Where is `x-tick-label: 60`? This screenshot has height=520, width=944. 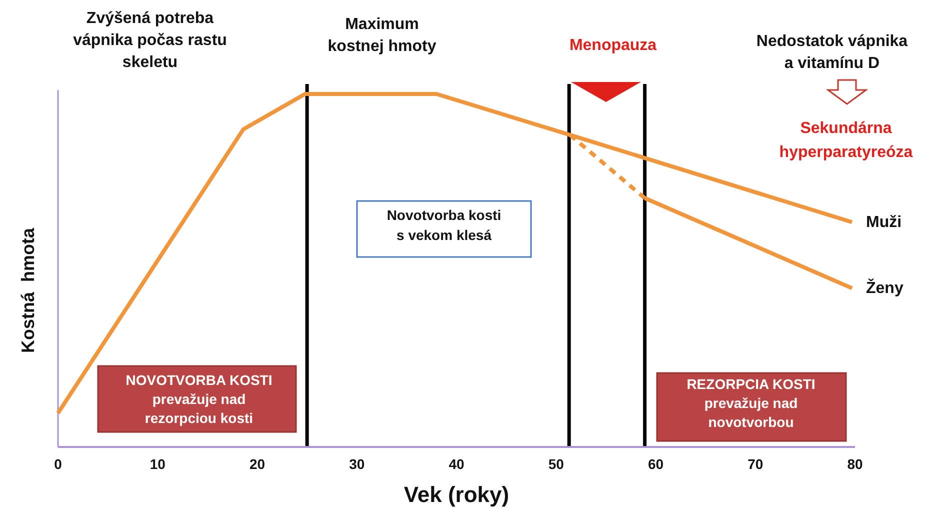
x-tick-label: 60 is located at coordinates (656, 464).